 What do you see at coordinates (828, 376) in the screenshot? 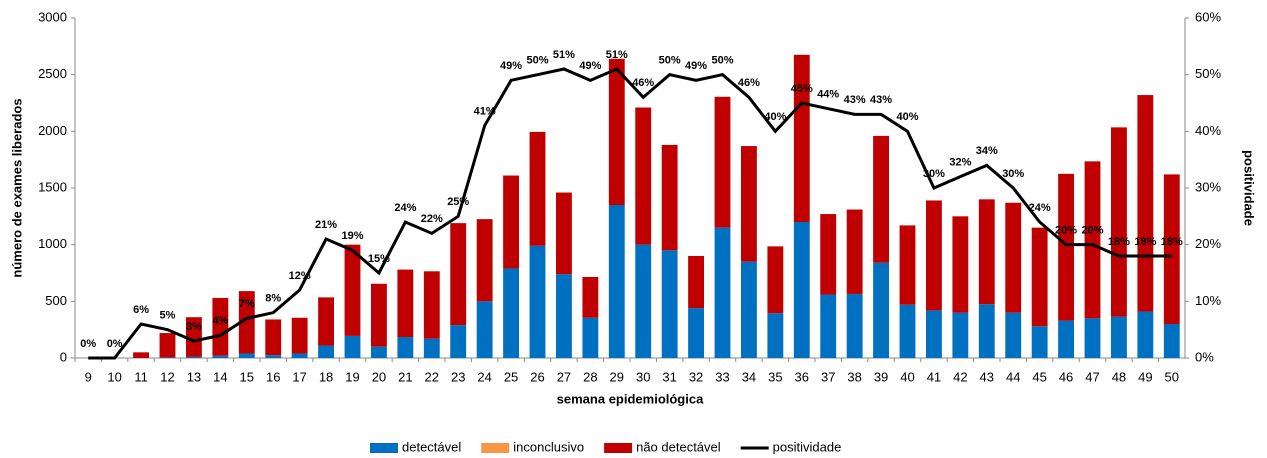
I see `x-tick-label: 37` at bounding box center [828, 376].